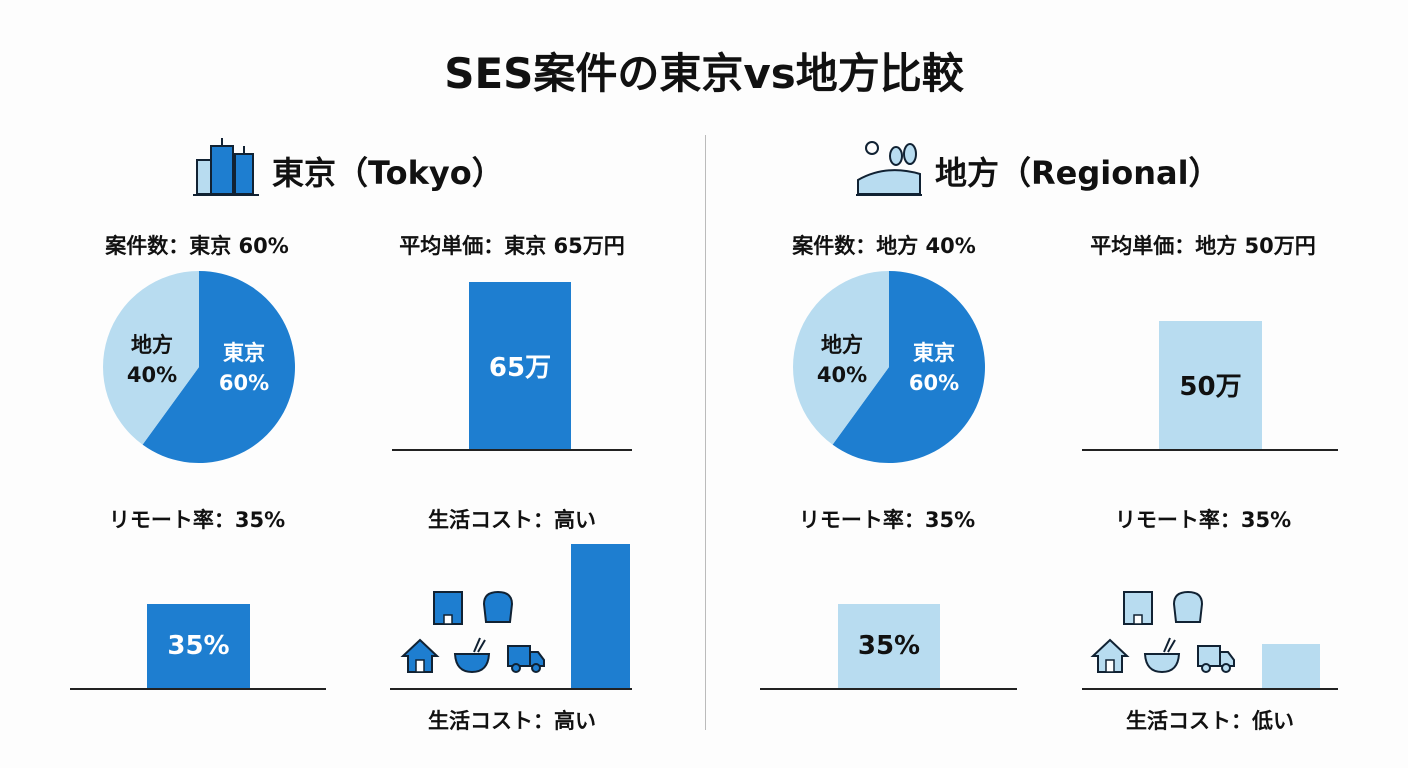 This screenshot has width=1408, height=768. I want to click on regional-remote-label: リモート率：35%, so click(887, 520).